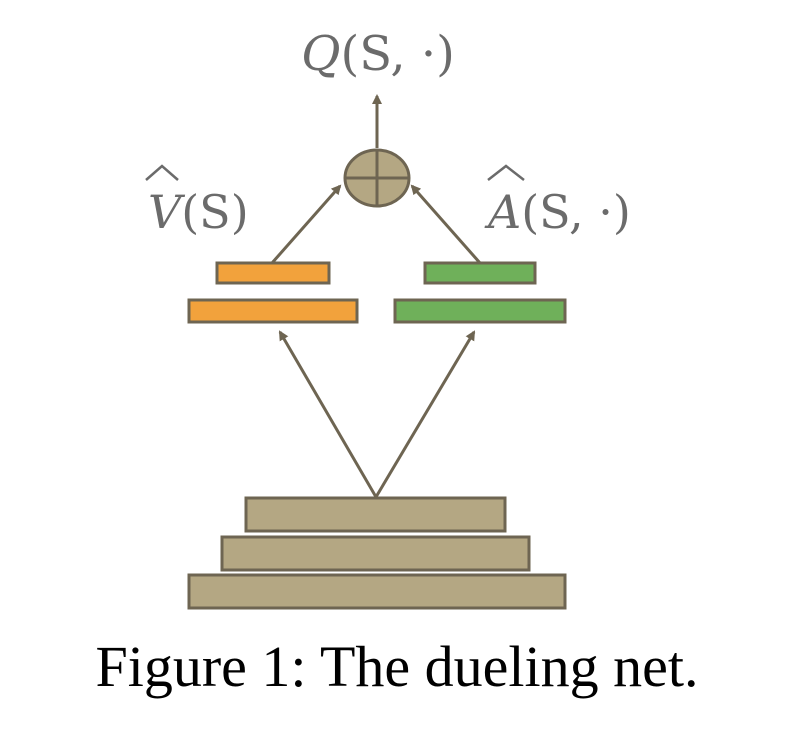 Image resolution: width=794 pixels, height=740 pixels. I want to click on advantage-label: A(S, ·), so click(557, 201).